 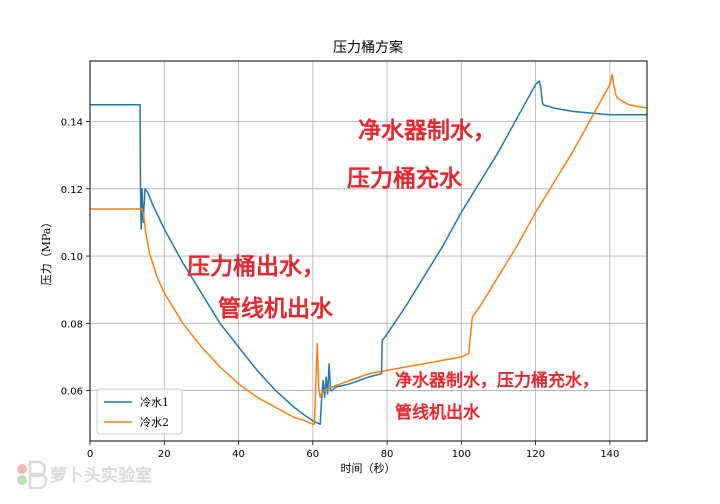 I want to click on watermark-text: 萝卜头实验室, so click(x=101, y=475).